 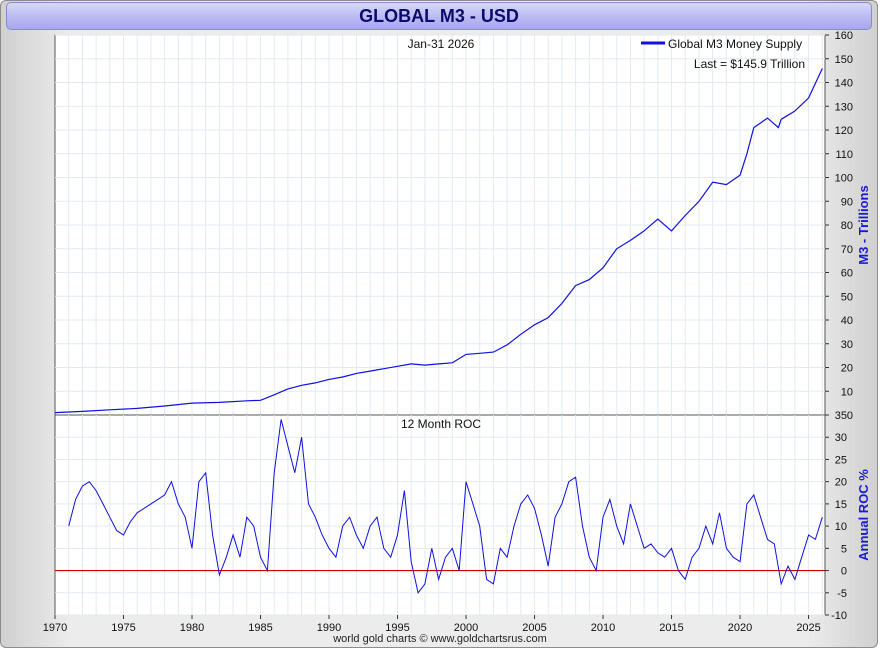 What do you see at coordinates (534, 628) in the screenshot?
I see `x-tick-label: 2005` at bounding box center [534, 628].